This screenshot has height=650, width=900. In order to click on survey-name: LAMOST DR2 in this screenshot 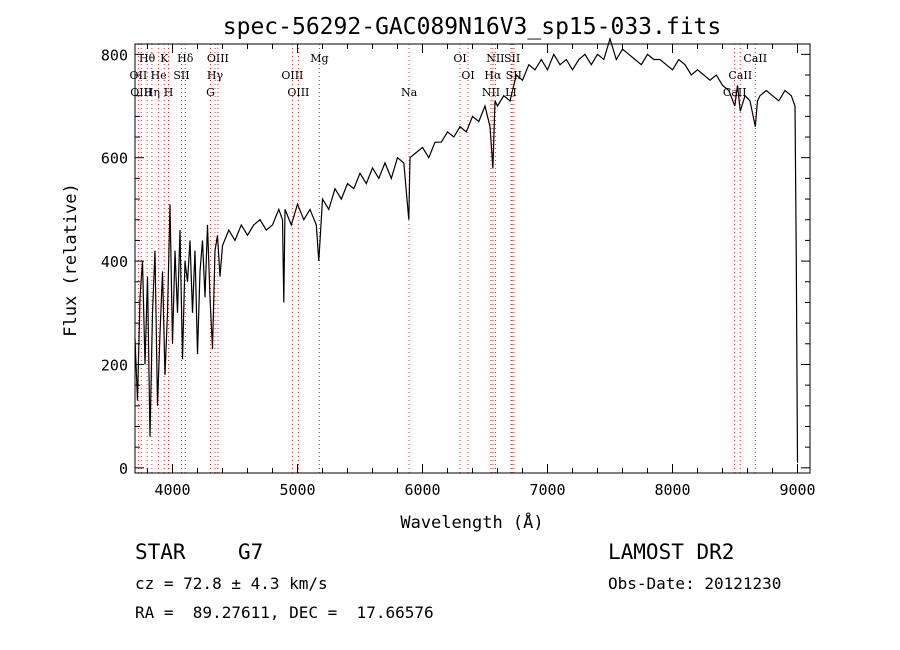, I will do `click(671, 552)`.